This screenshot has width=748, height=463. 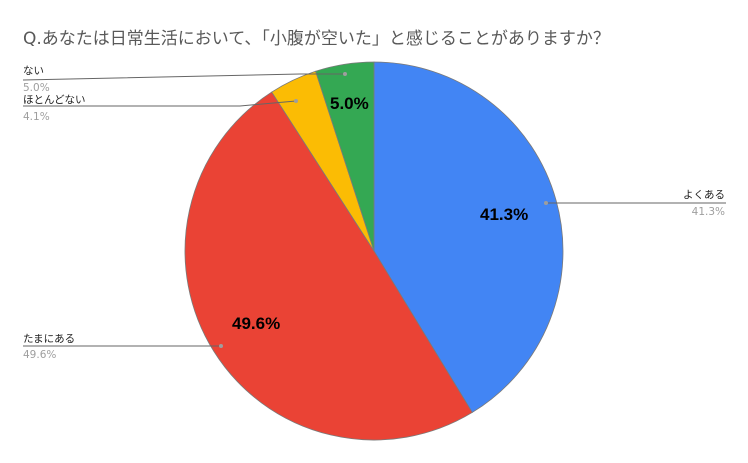 I want to click on callout-label-rarely: ほとんどない, so click(x=54, y=100).